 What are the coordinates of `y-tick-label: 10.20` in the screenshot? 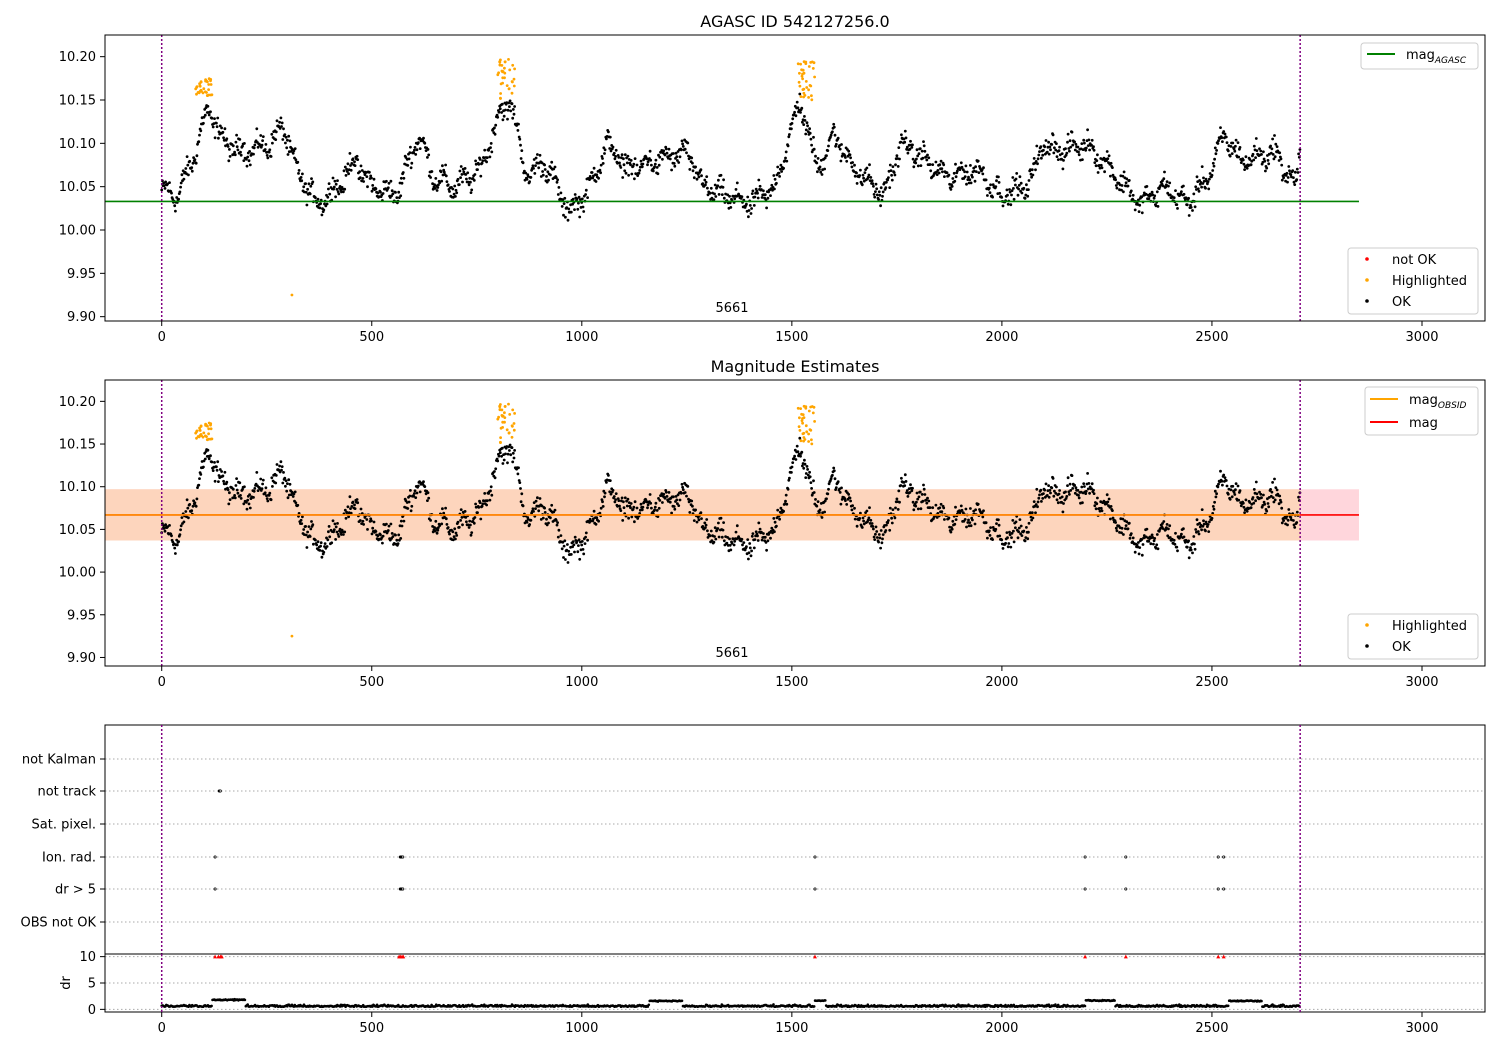 It's located at (77, 57).